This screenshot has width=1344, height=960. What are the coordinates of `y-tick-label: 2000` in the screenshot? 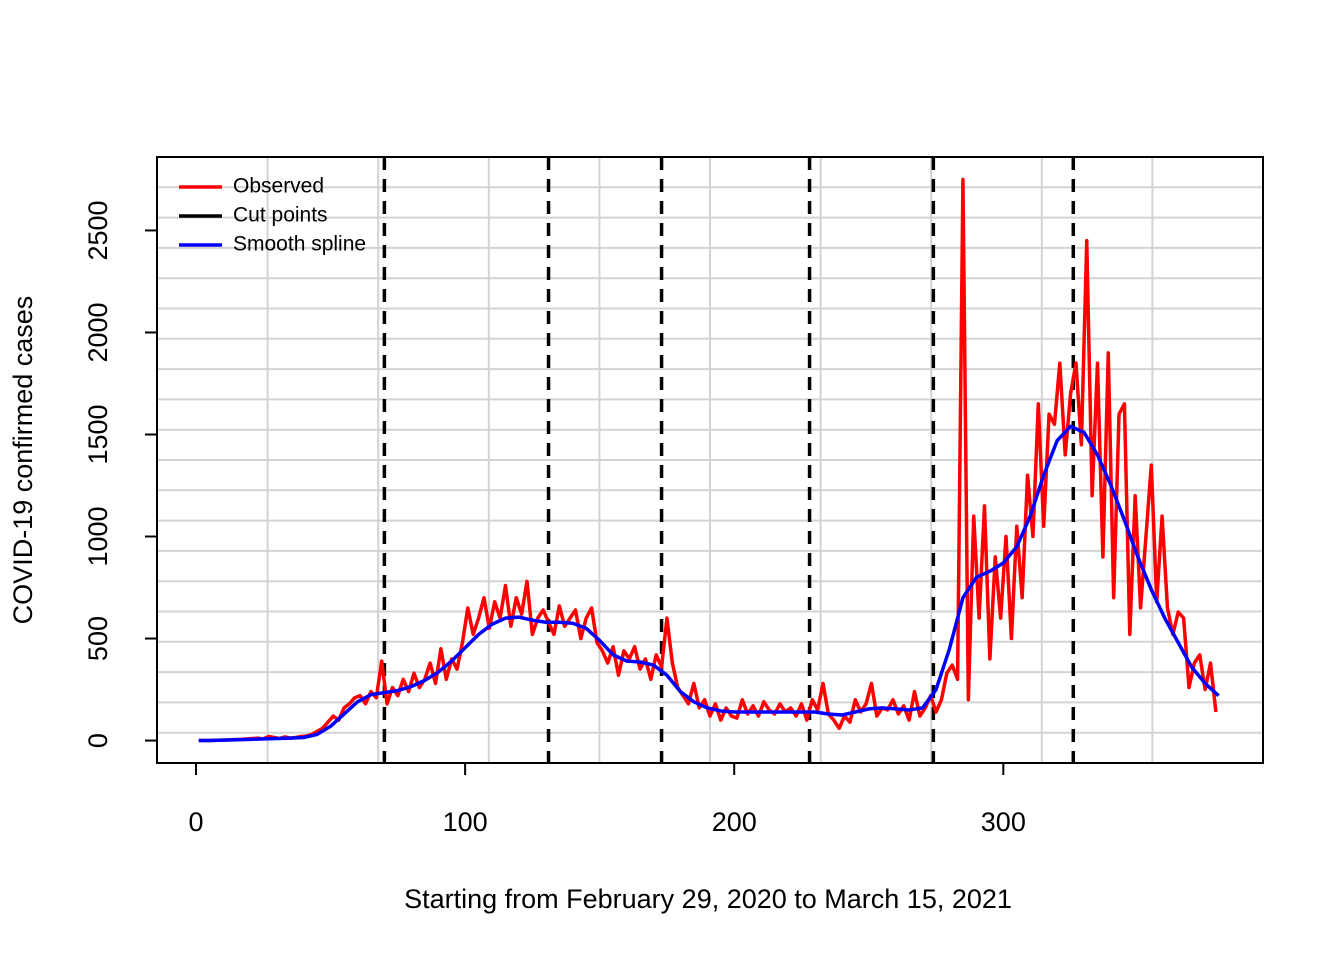 It's located at (98, 332).